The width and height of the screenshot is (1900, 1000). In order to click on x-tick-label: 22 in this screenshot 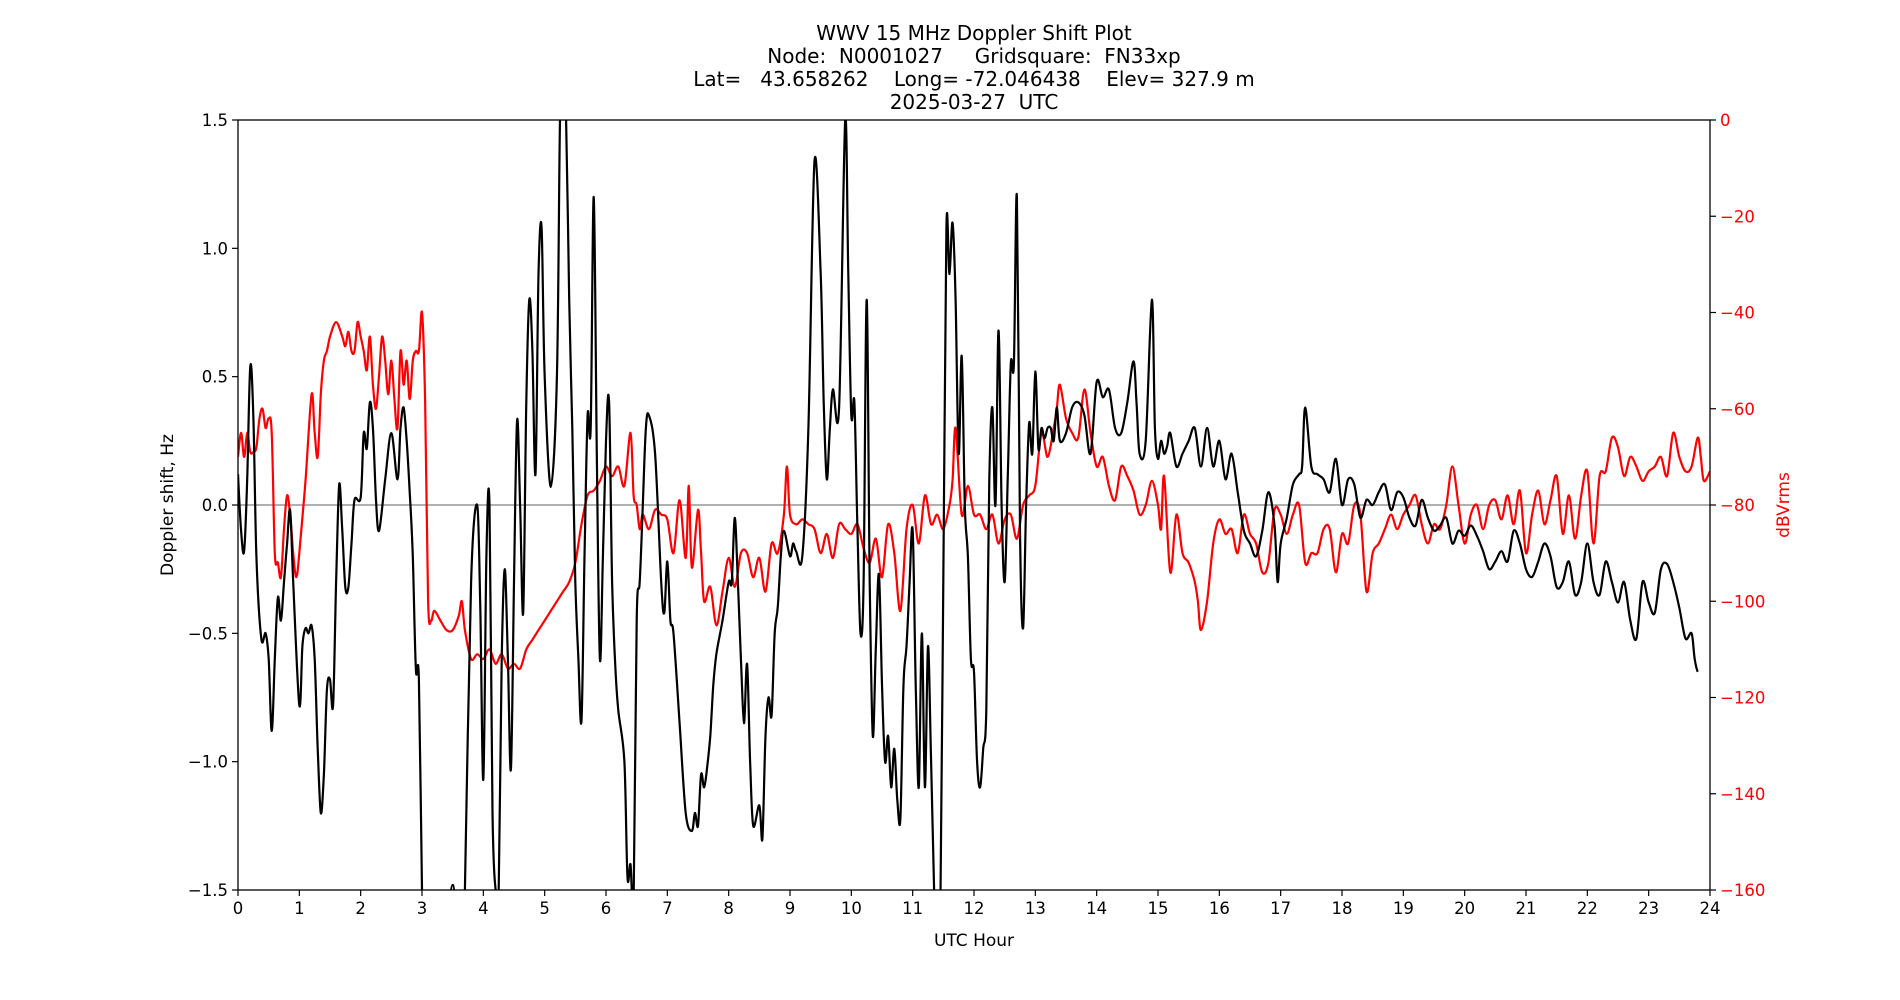, I will do `click(1587, 908)`.